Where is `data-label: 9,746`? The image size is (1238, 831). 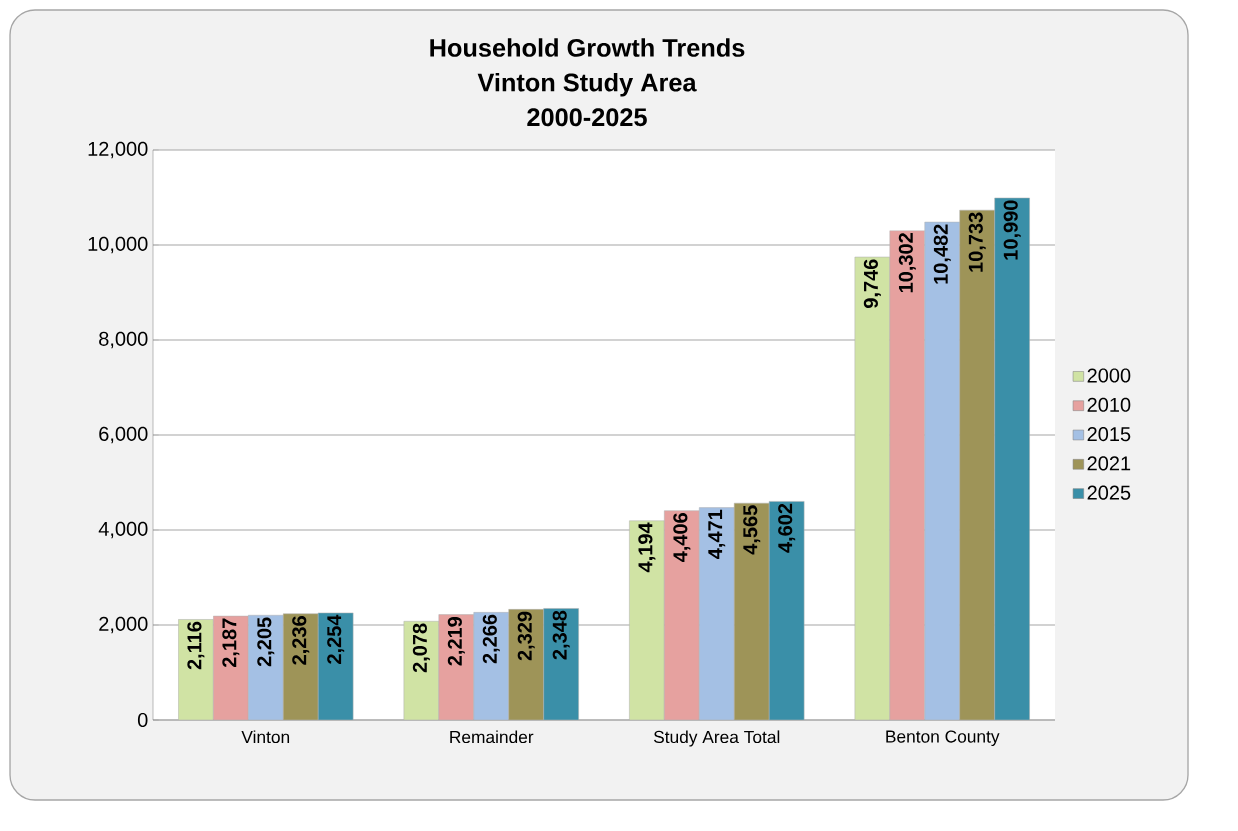
data-label: 9,746 is located at coordinates (872, 284).